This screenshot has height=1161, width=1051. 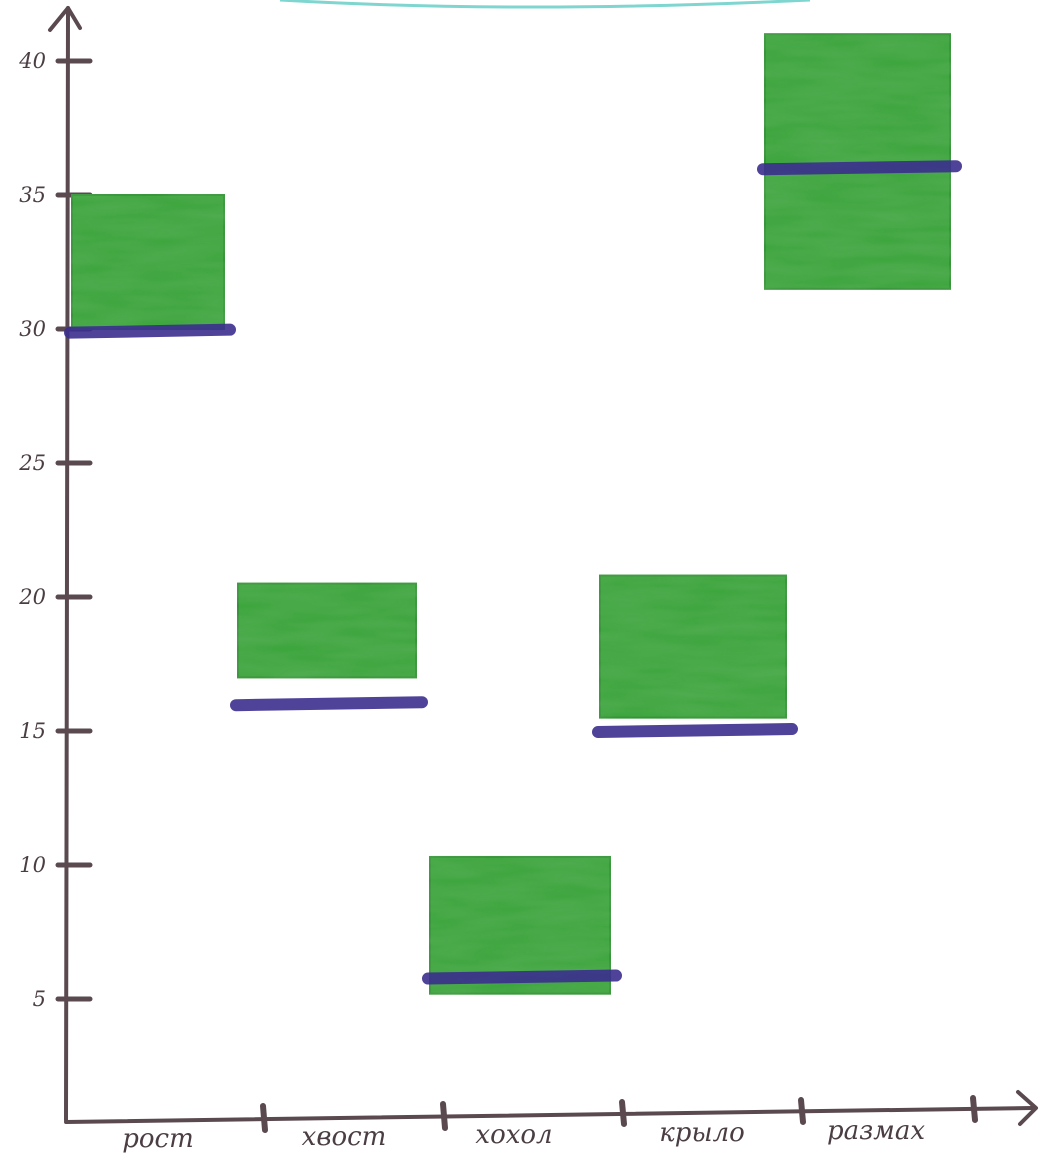 I want to click on category-label: размах, so click(x=876, y=1131).